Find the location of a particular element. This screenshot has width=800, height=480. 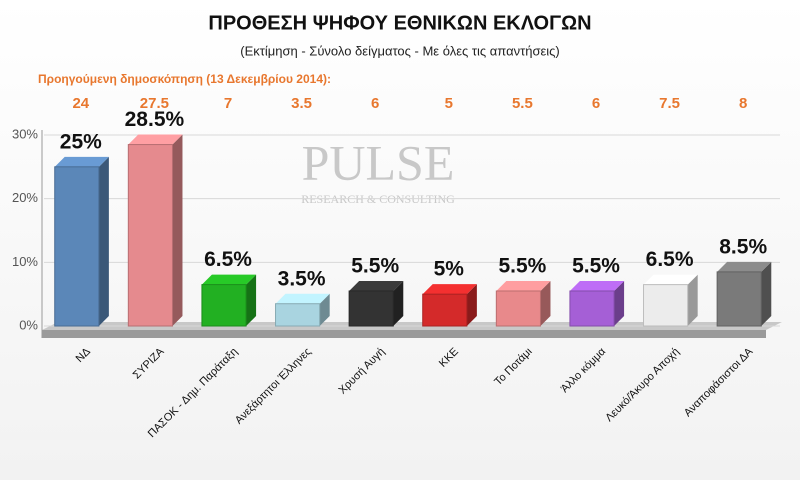

previous-poll-value: 7.5 is located at coordinates (669, 103).